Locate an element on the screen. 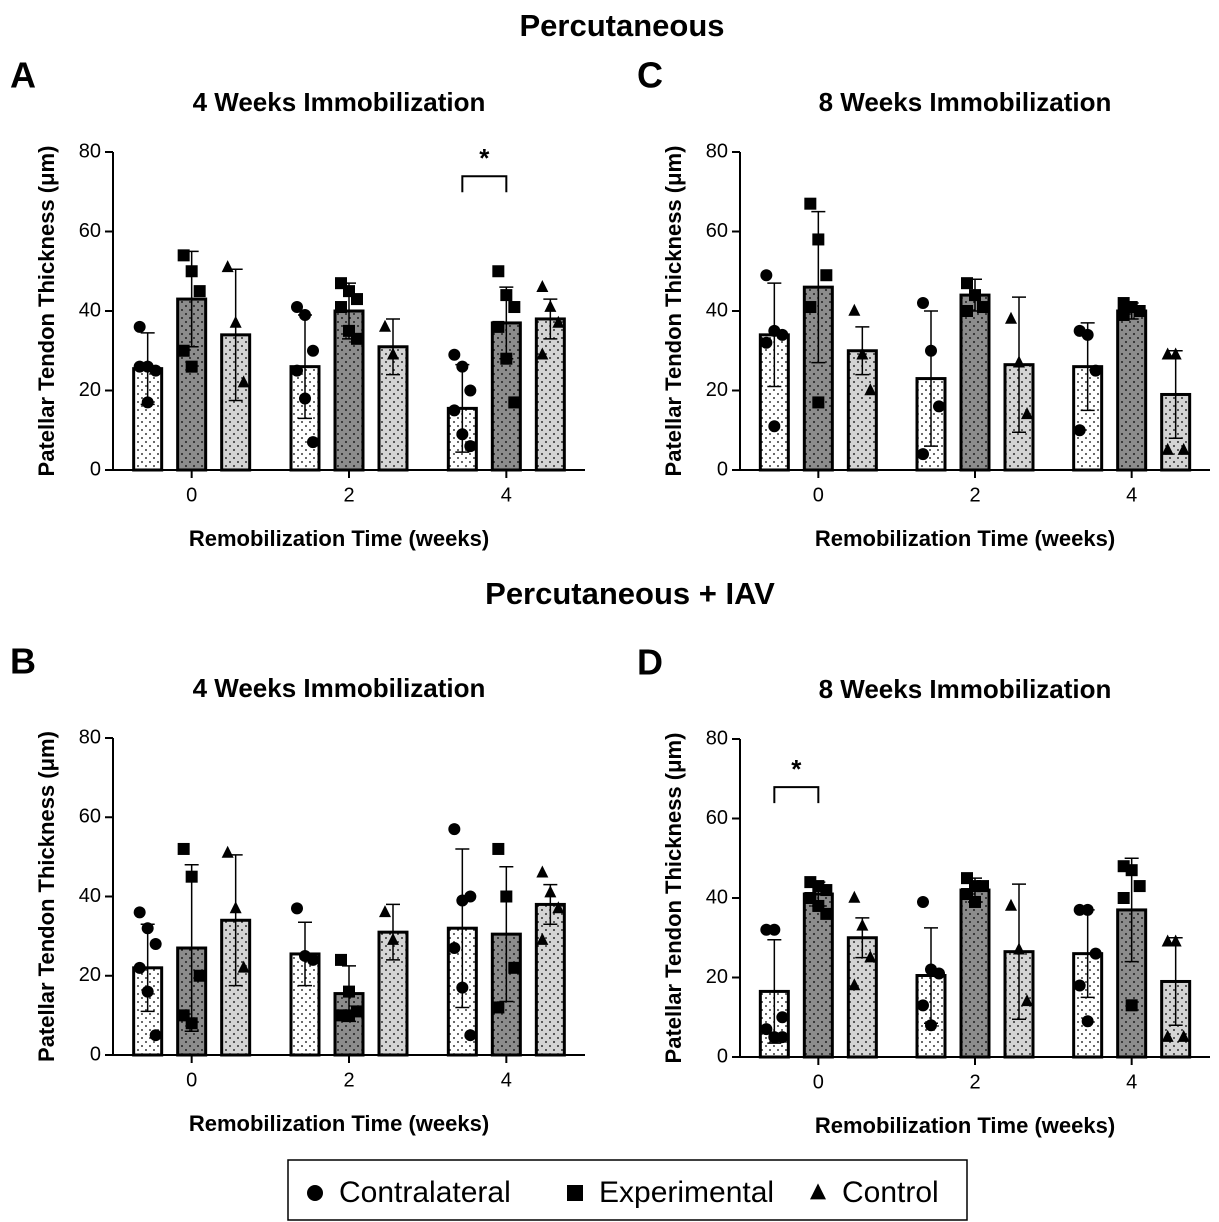 Image resolution: width=1219 pixels, height=1222 pixels. legend-label: Control is located at coordinates (890, 1192).